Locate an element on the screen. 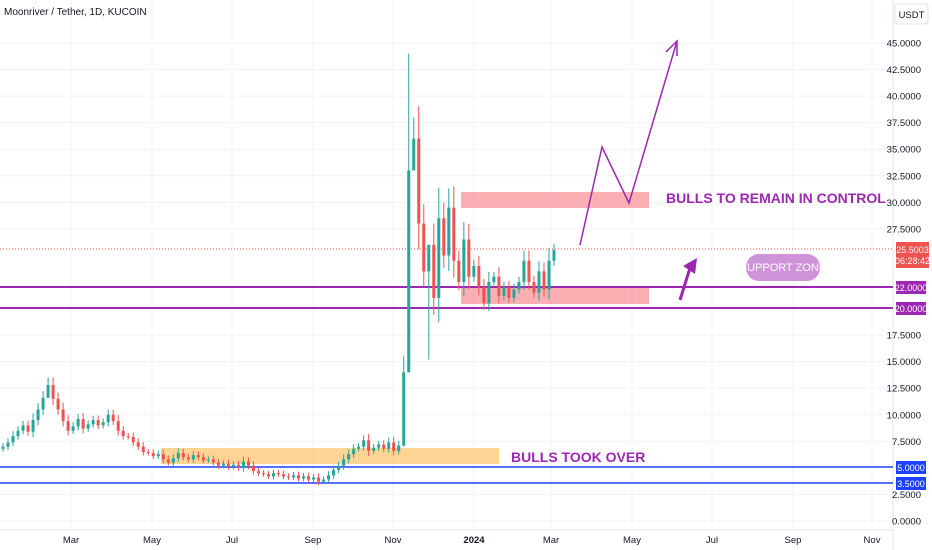 The image size is (932, 550). chart-title: Moonriver / Tether, 1D, KUCOIN is located at coordinates (75, 12).